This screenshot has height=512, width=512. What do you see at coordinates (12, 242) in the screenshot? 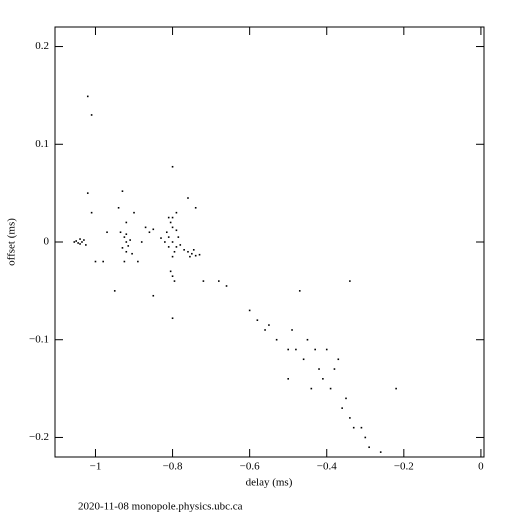
I see `y-axis-label: offset (ms)` at bounding box center [12, 242].